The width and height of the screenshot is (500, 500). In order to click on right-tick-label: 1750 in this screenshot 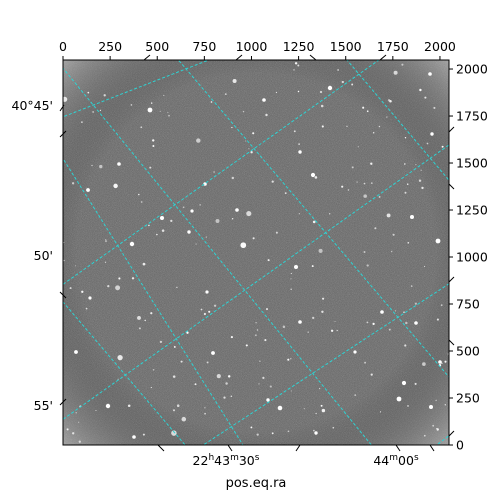, I will do `click(472, 116)`.